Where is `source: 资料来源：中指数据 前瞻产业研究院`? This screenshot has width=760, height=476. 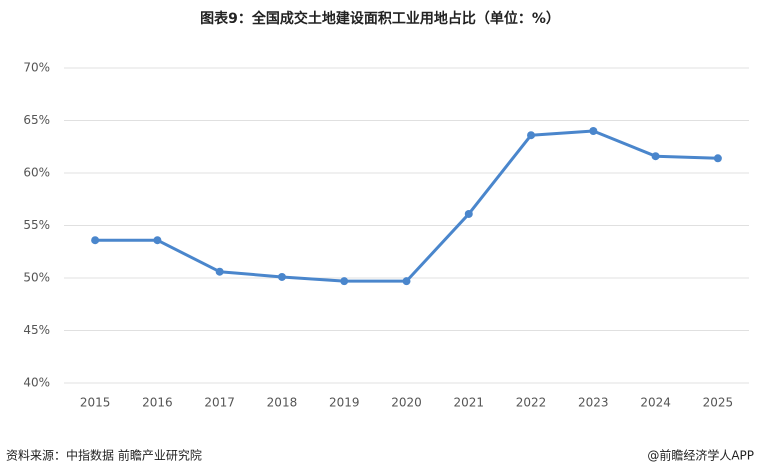 source: 资料来源：中指数据 前瞻产业研究院 is located at coordinates (104, 455).